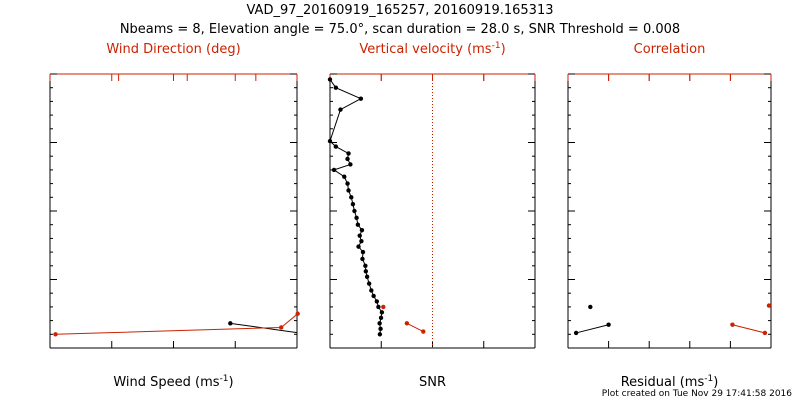 The image size is (800, 400). What do you see at coordinates (432, 382) in the screenshot?
I see `x-axis-label-bottom: SNR` at bounding box center [432, 382].